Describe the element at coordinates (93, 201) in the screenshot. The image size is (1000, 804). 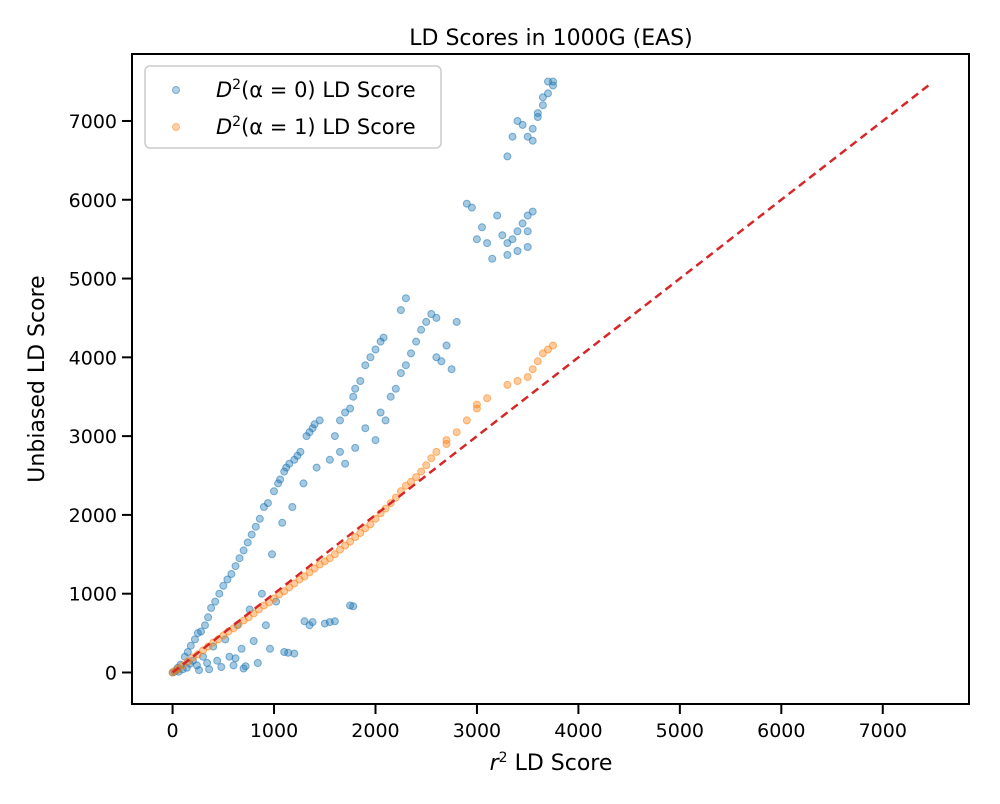
I see `y-tick-label-6: 6000` at that location.